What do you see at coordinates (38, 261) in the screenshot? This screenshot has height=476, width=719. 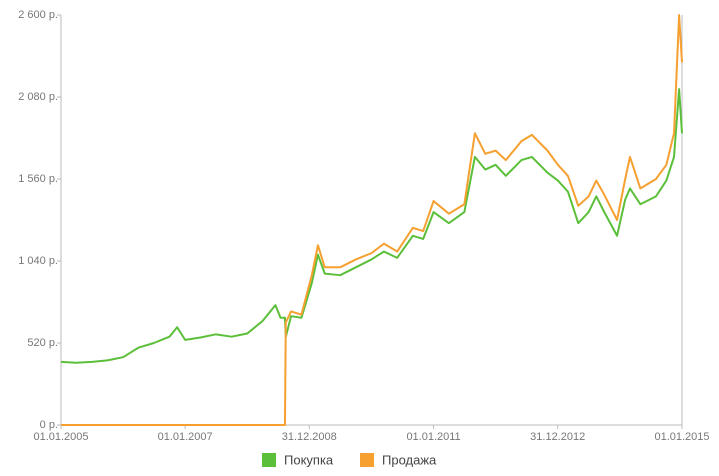 I see `y-tick-label: 1 040 р.` at bounding box center [38, 261].